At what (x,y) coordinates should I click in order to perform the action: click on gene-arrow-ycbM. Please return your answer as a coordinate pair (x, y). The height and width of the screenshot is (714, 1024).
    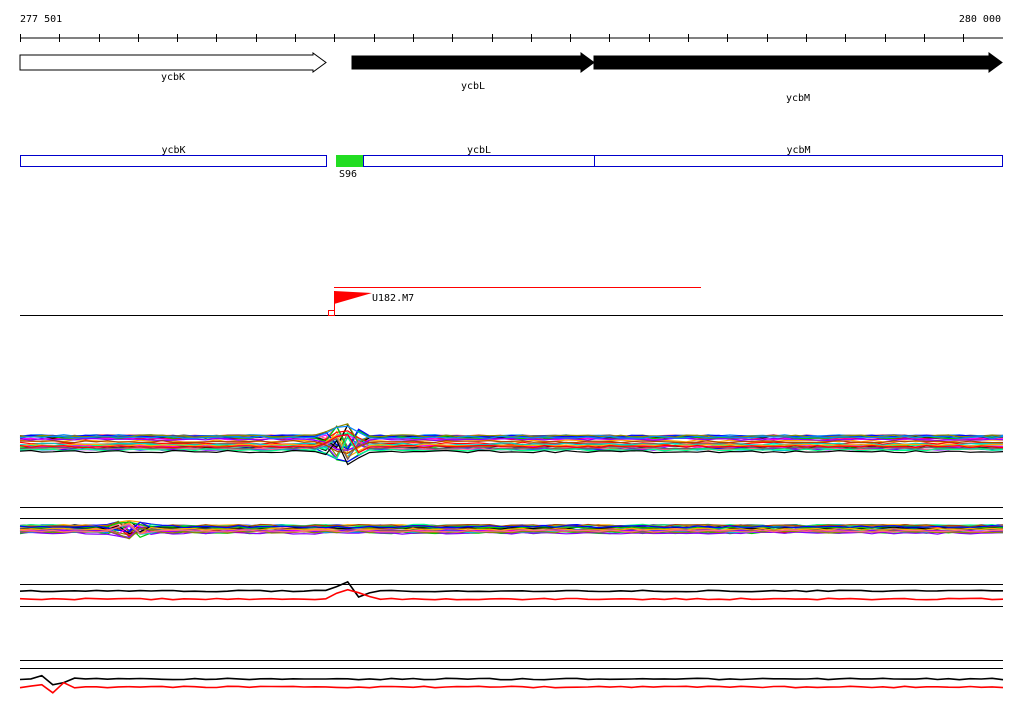
    Looking at the image, I should click on (798, 62).